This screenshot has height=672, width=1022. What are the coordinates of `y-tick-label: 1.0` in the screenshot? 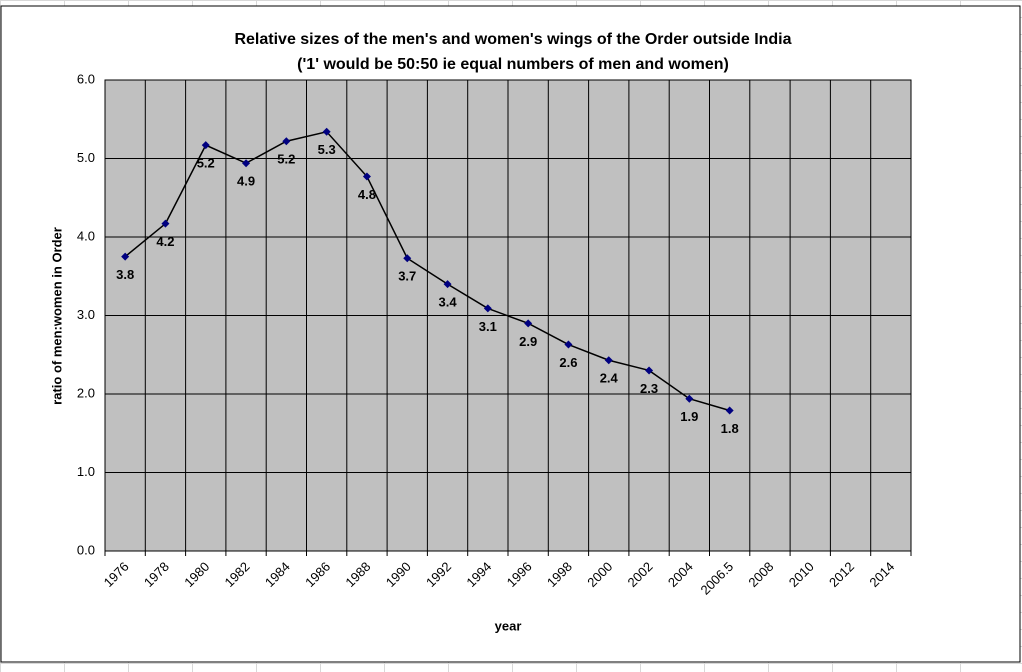 It's located at (86, 471).